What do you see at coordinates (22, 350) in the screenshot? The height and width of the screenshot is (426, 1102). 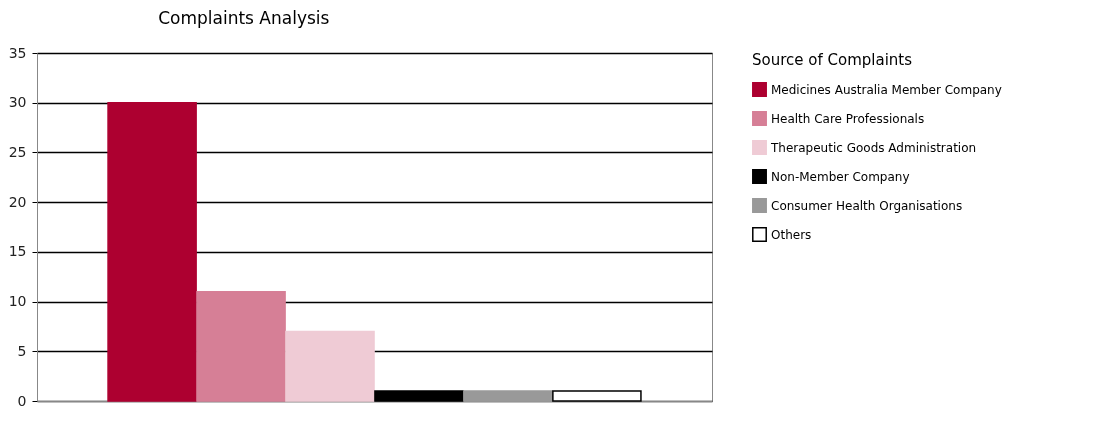 I see `y-tick-label: 5` at bounding box center [22, 350].